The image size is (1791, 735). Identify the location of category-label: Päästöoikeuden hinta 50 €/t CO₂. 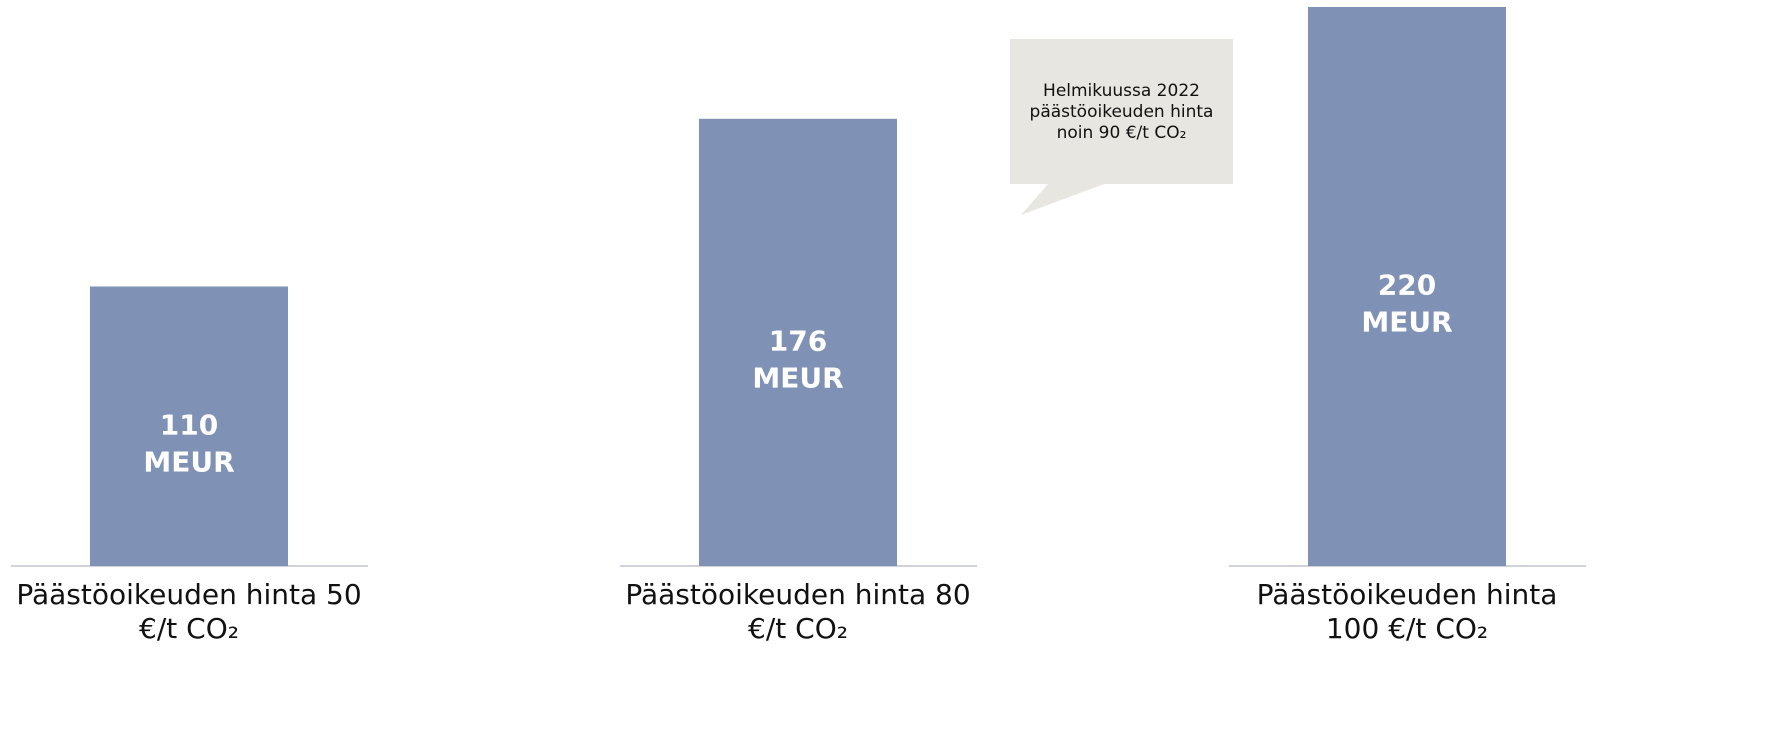
(189, 611).